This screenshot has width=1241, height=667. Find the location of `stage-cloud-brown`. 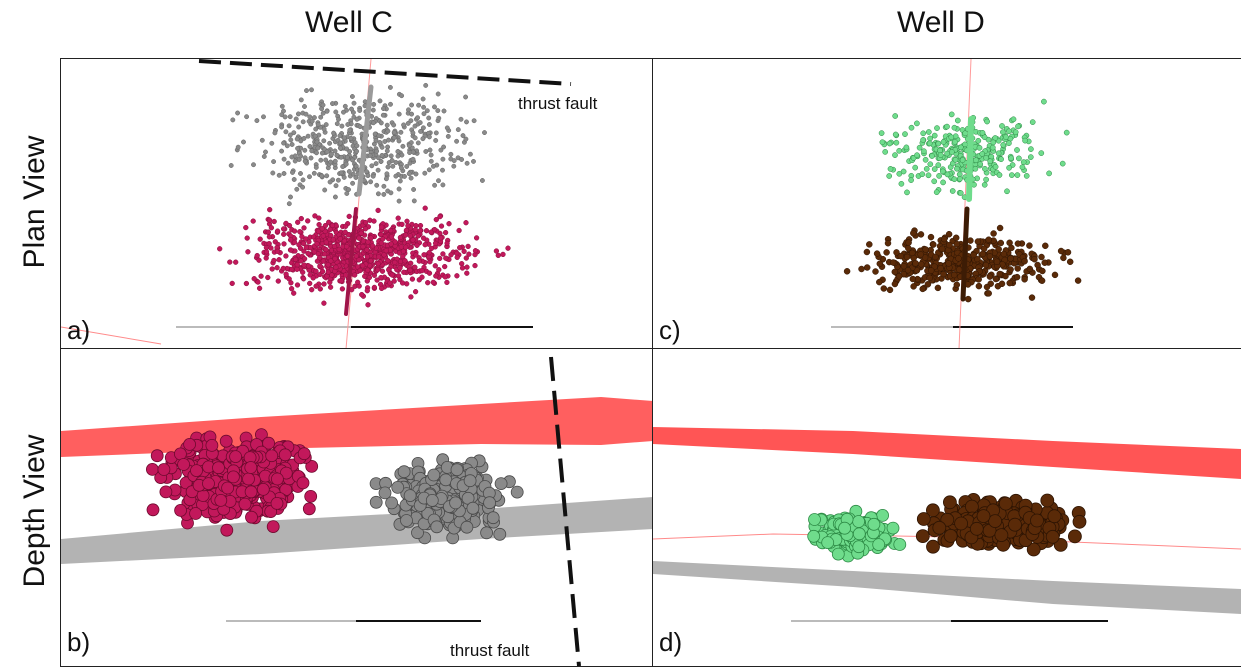

stage-cloud-brown is located at coordinates (1001, 524).